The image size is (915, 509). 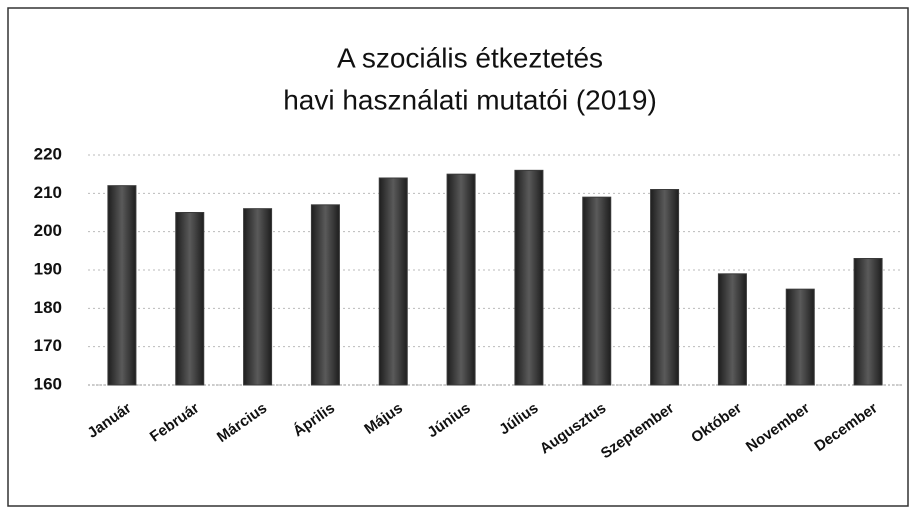 What do you see at coordinates (48, 153) in the screenshot?
I see `y-tick-label: 220` at bounding box center [48, 153].